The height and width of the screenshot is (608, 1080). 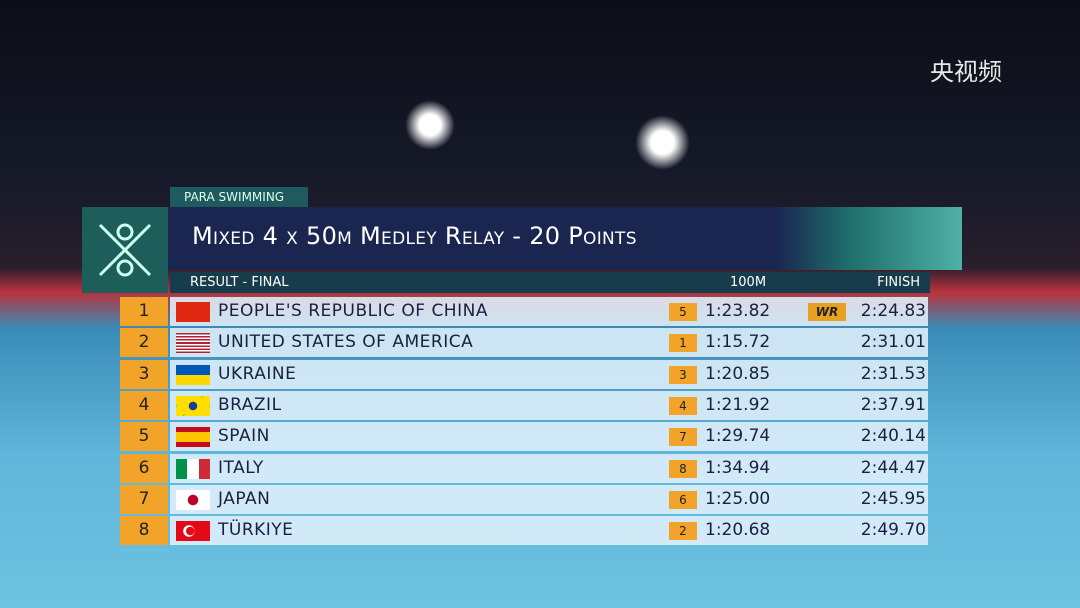 What do you see at coordinates (257, 373) in the screenshot?
I see `country-name: UKRAINE` at bounding box center [257, 373].